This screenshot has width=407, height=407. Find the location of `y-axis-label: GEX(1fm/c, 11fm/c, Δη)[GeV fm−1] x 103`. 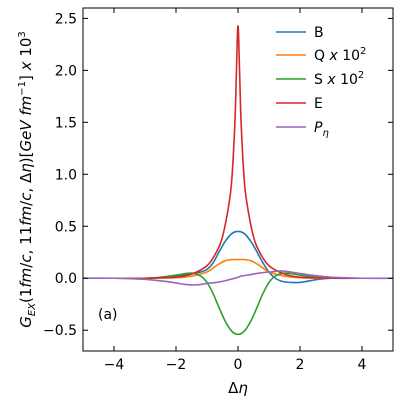

y-axis-label: GEX(1fm/c, 11fm/c, Δη)[GeV fm−1] x 103 is located at coordinates (27, 179).